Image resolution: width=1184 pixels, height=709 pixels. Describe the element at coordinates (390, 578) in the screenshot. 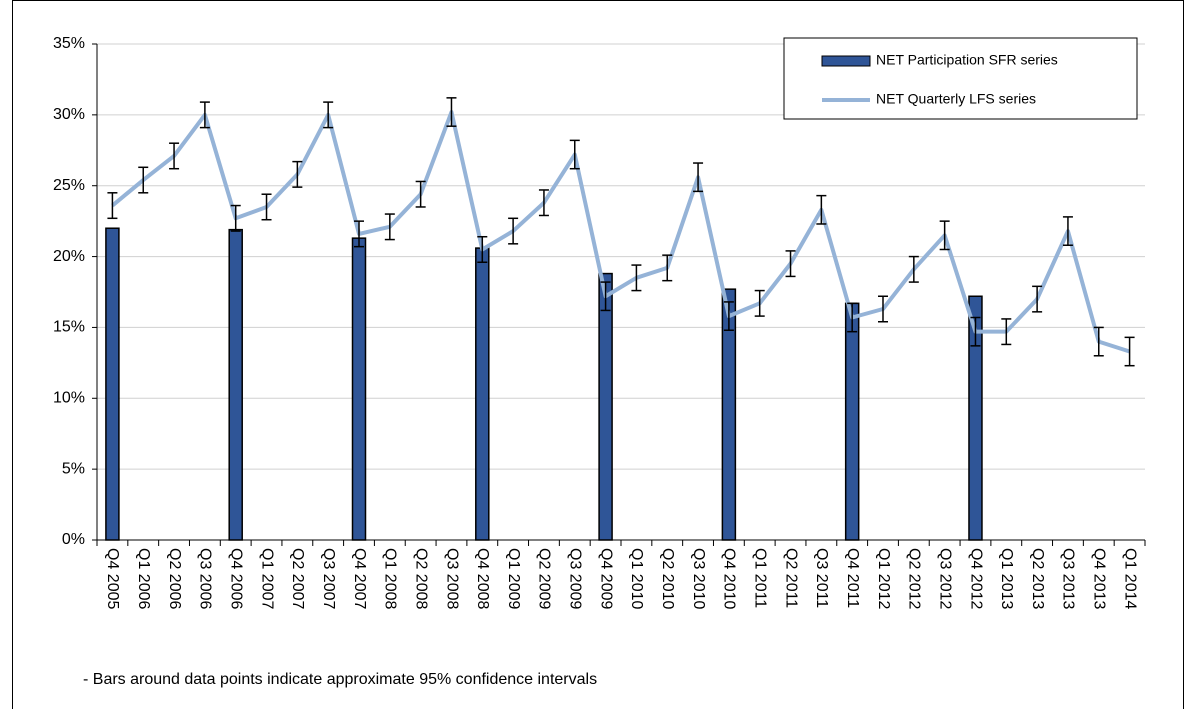

I see `x-tick-label: Q1 2008` at that location.